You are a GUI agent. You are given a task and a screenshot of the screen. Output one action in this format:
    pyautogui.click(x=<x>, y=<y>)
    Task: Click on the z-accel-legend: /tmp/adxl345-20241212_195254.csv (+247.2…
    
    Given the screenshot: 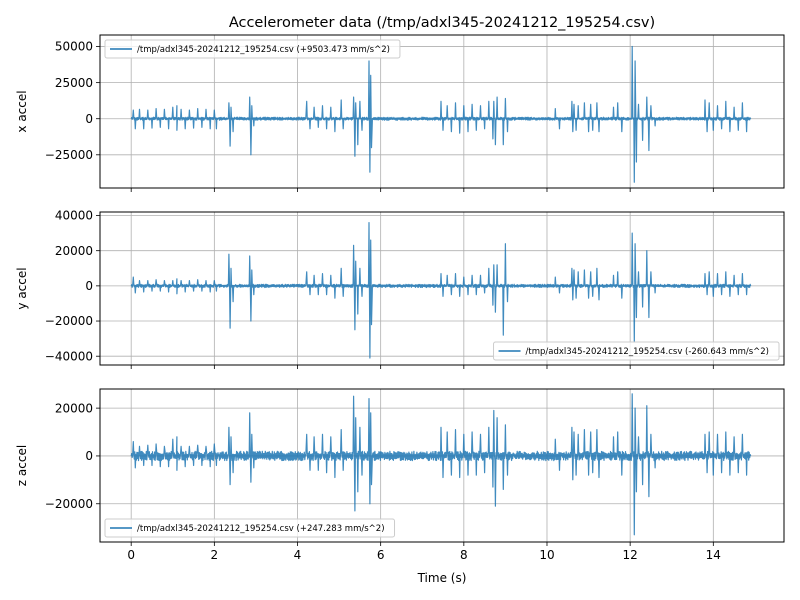 What is the action you would take?
    pyautogui.click(x=250, y=528)
    